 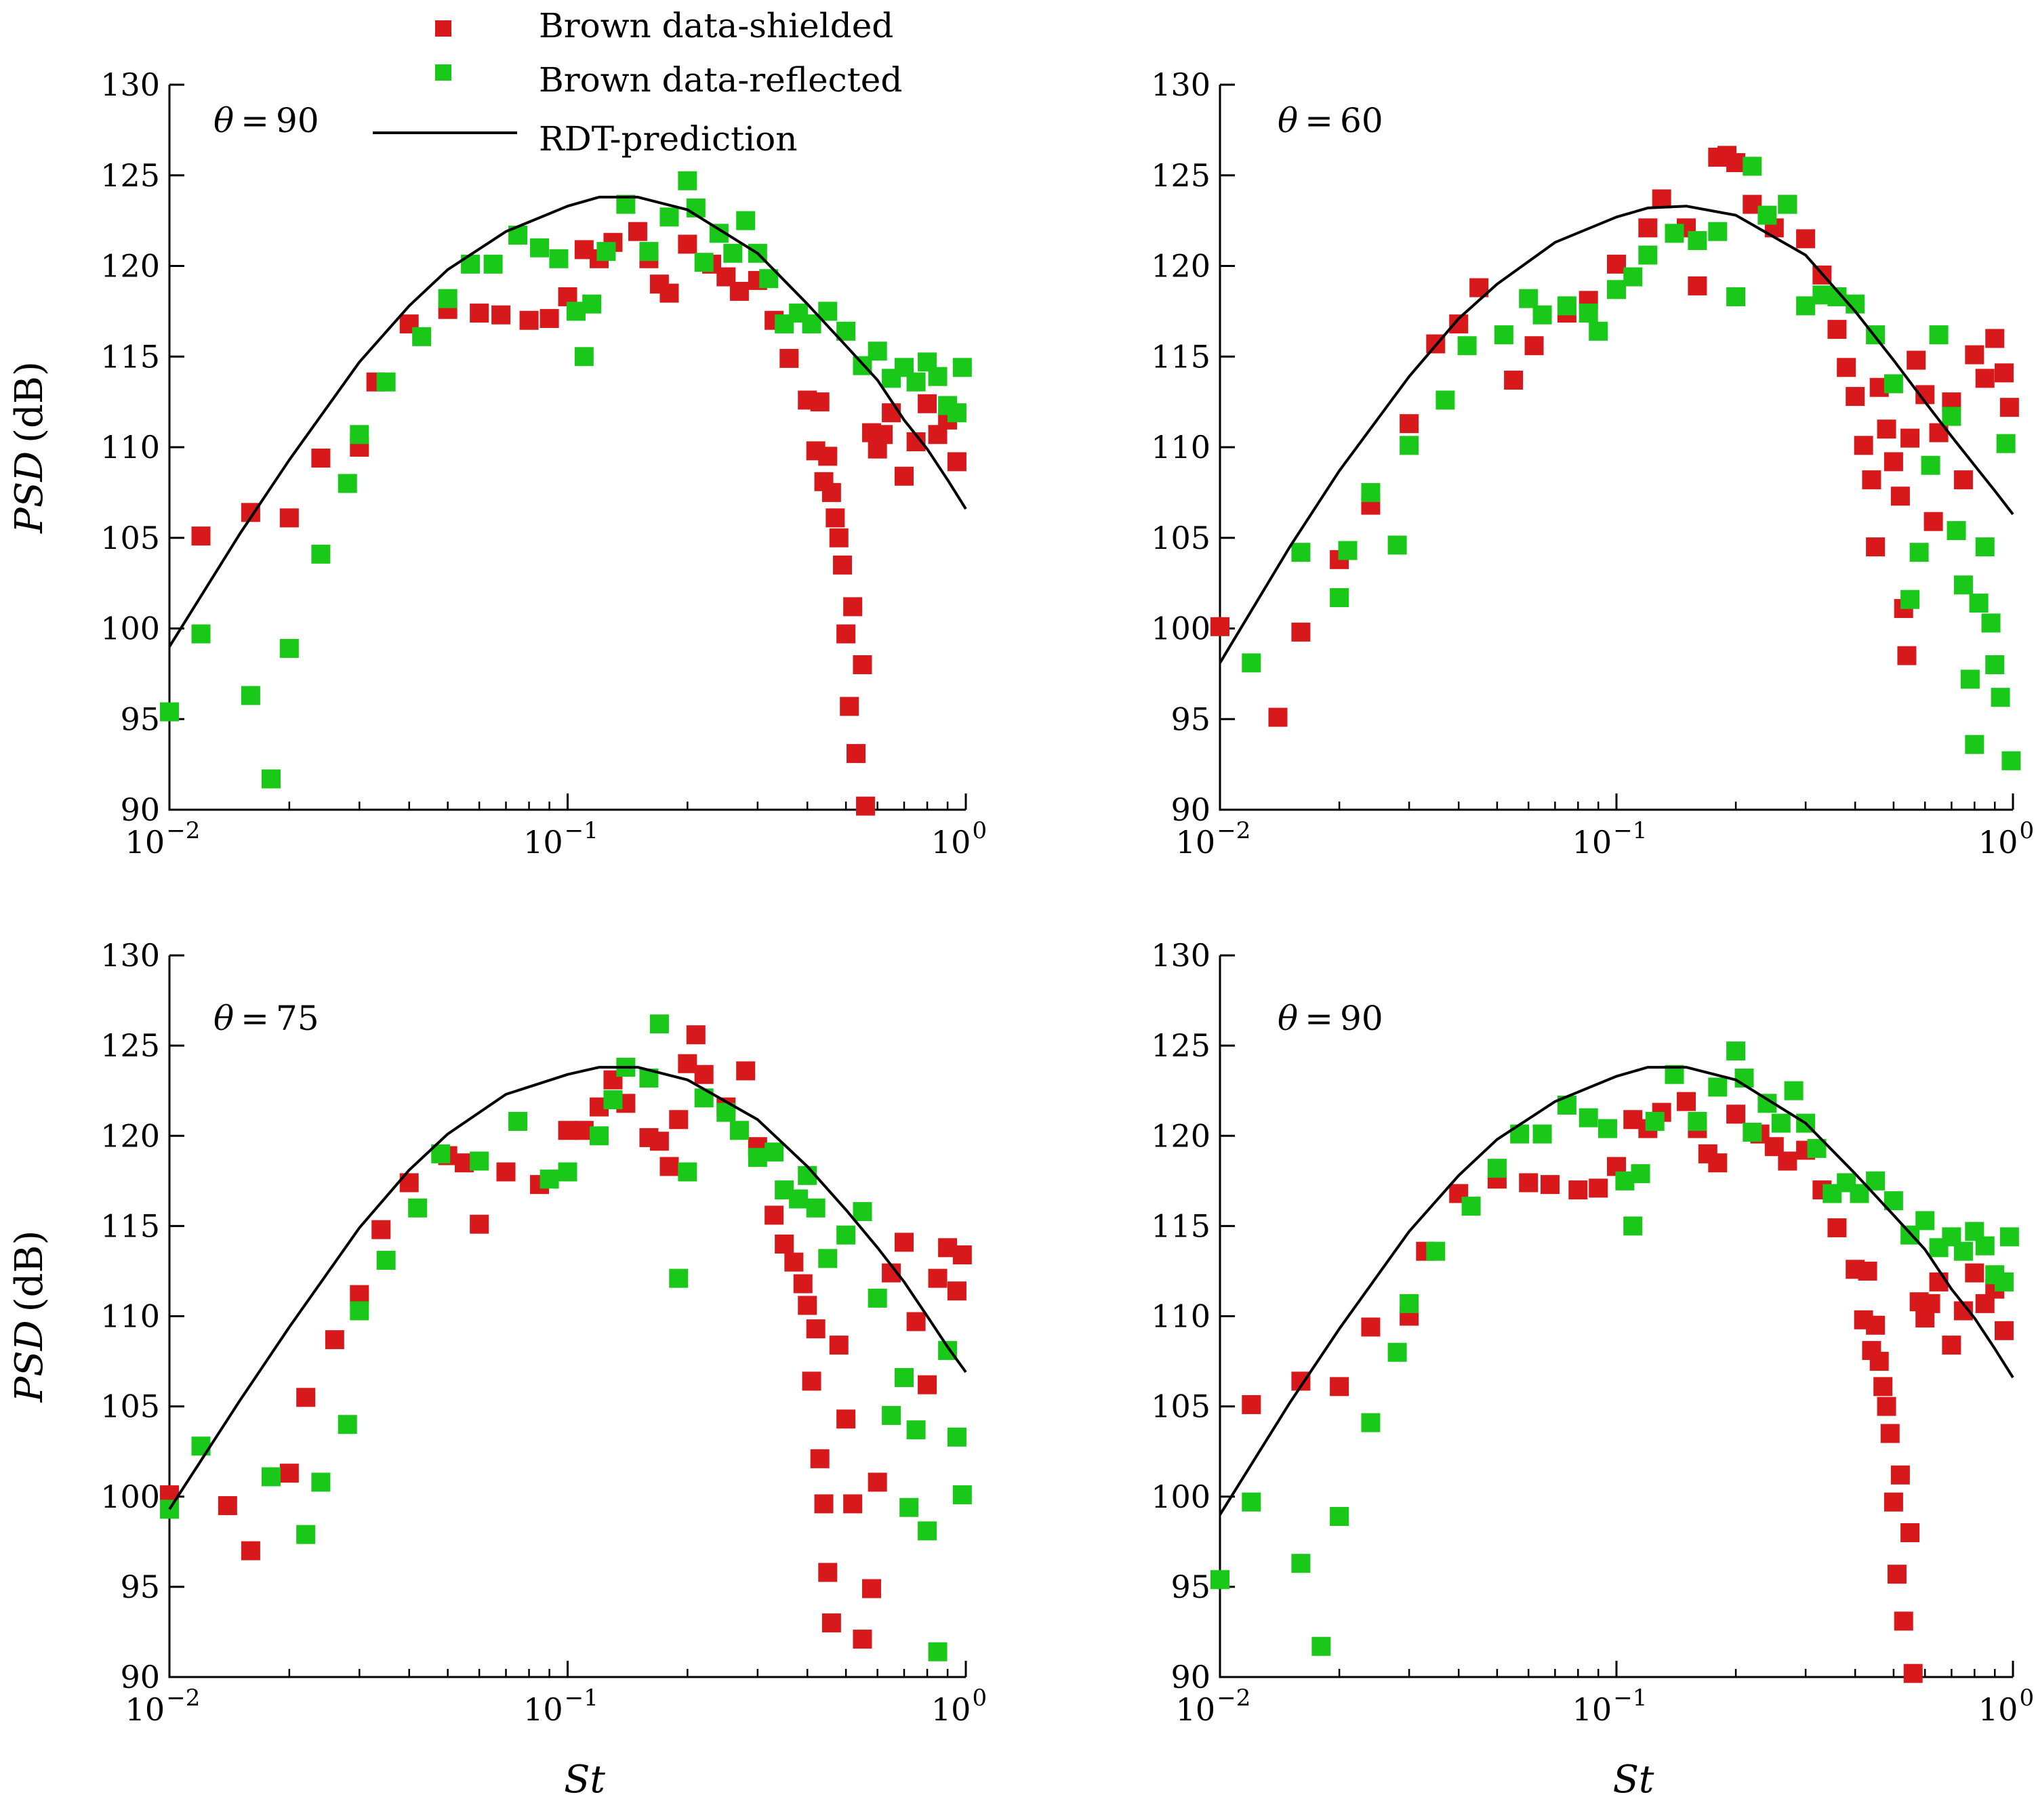 I want to click on y-tick-label: 125, so click(x=1180, y=1045).